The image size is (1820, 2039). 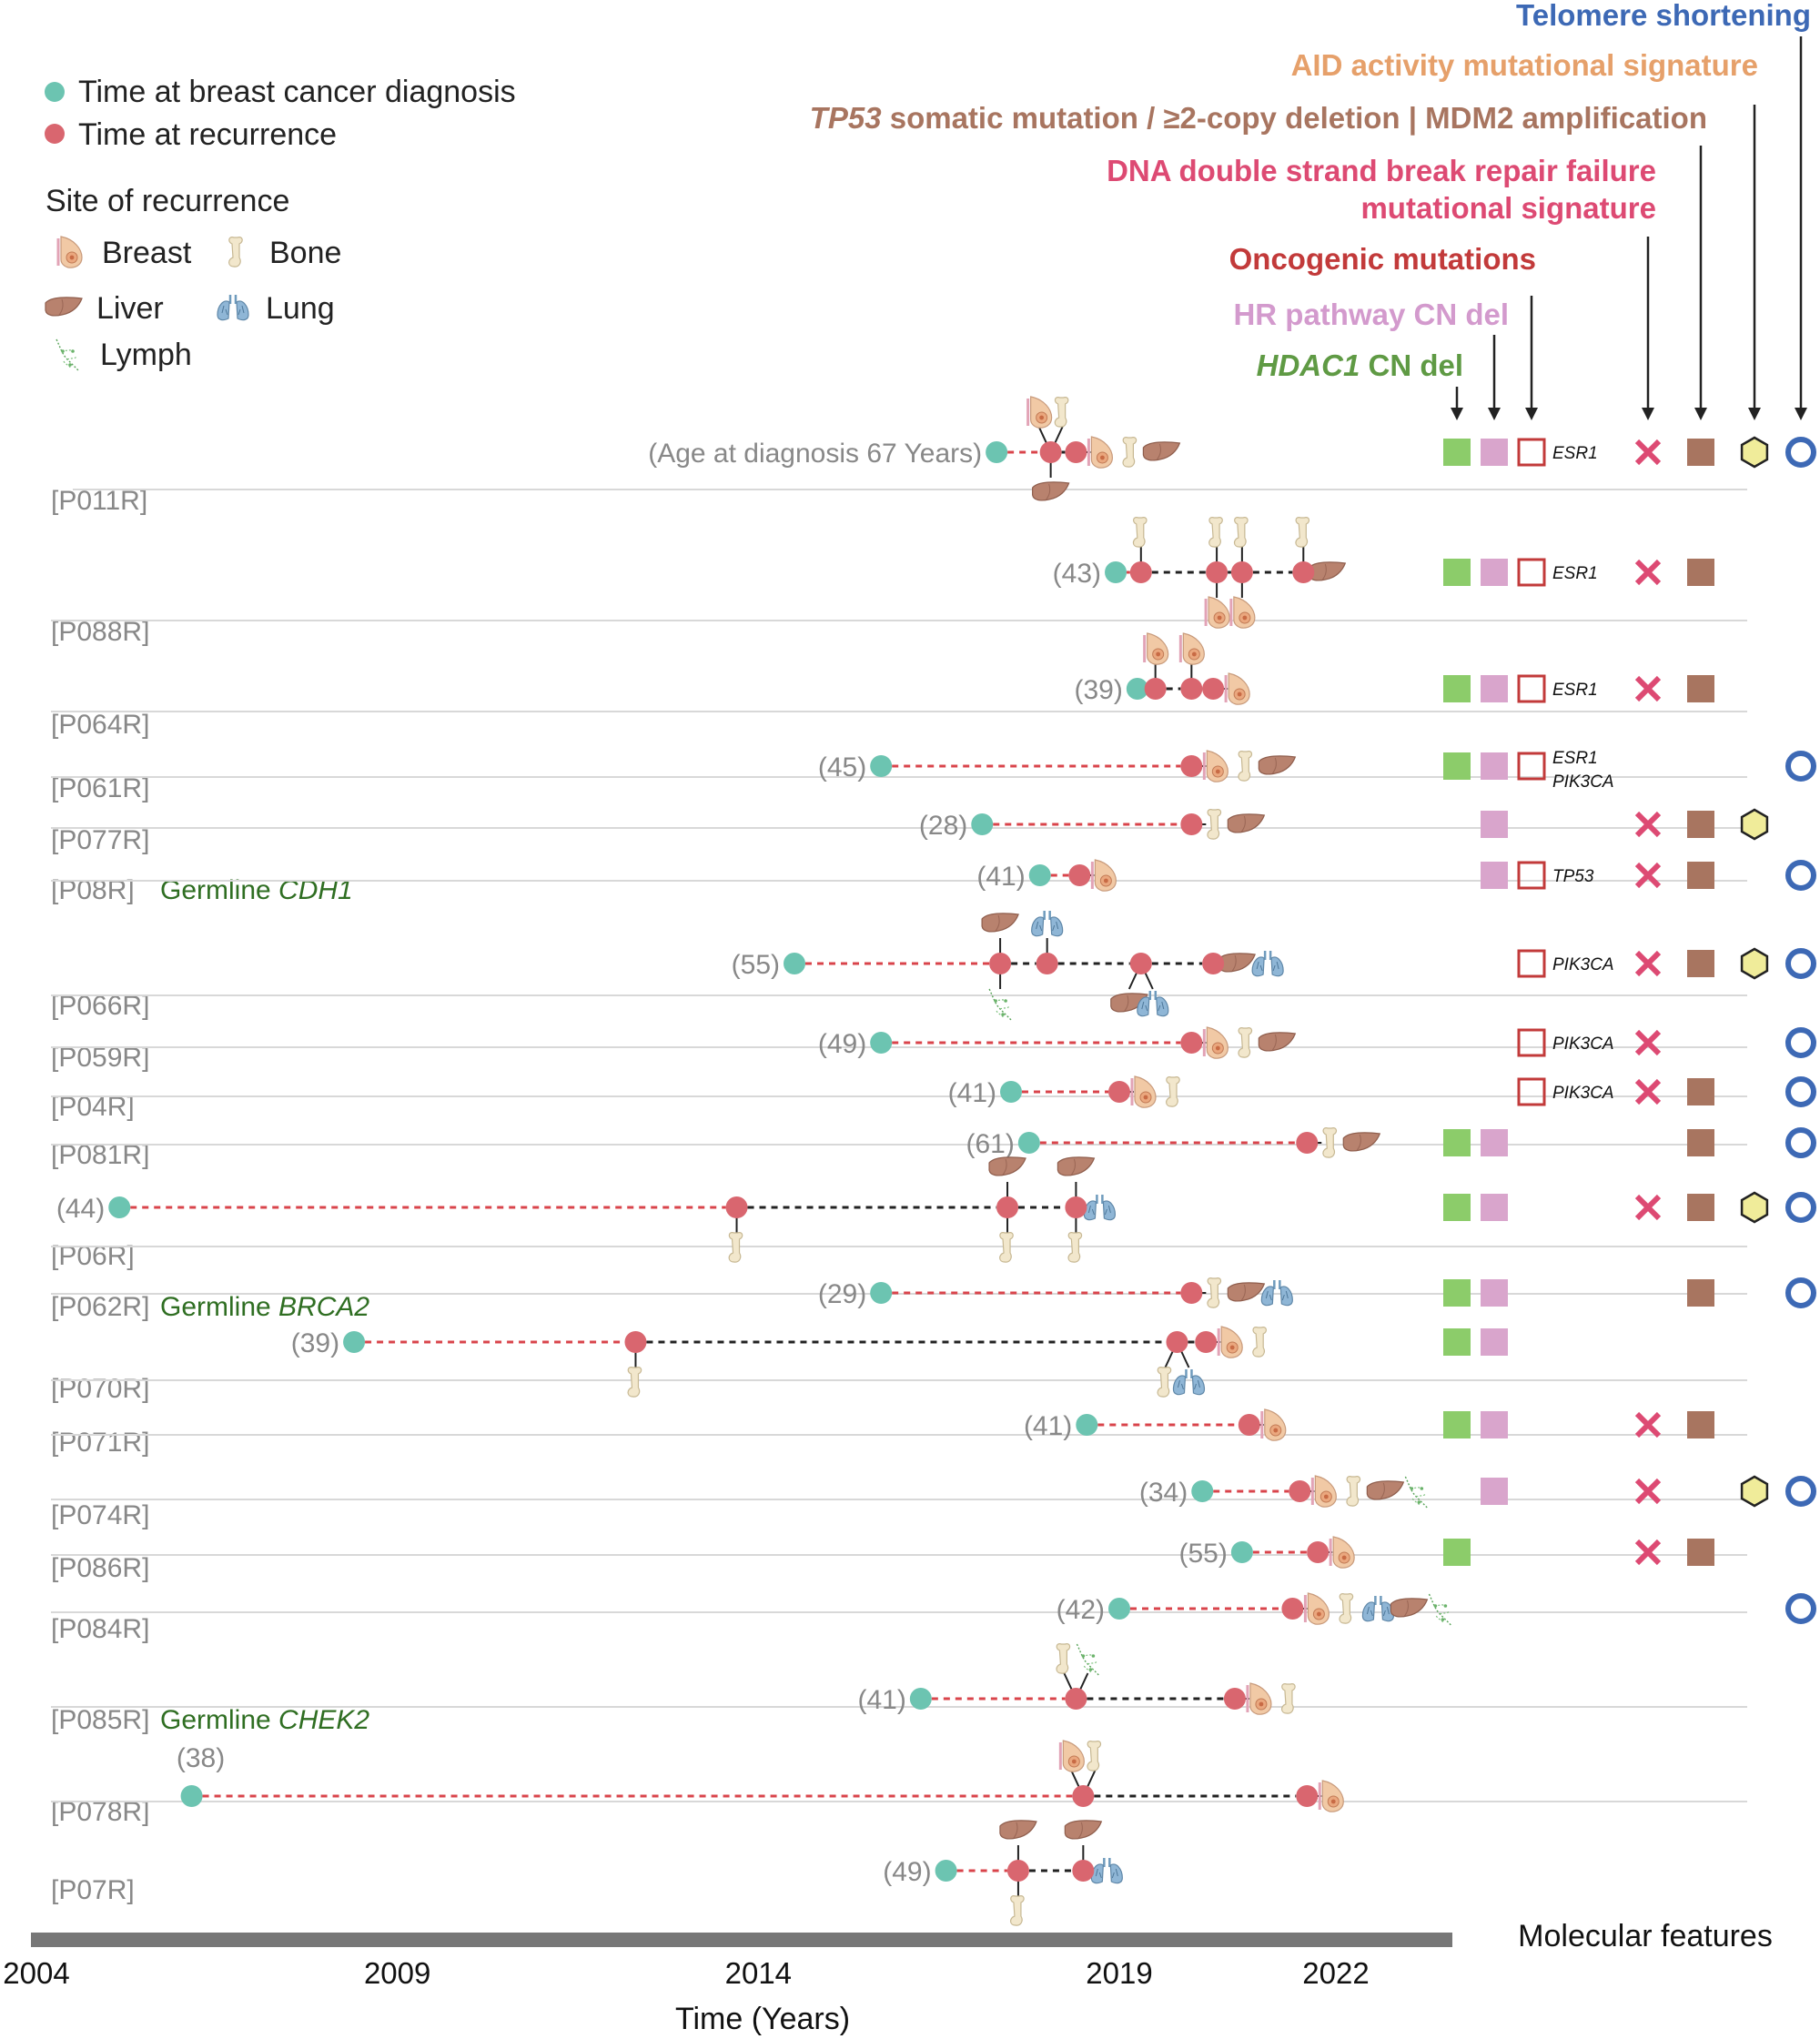 What do you see at coordinates (130, 308) in the screenshot?
I see `legend-site-liver: Liver` at bounding box center [130, 308].